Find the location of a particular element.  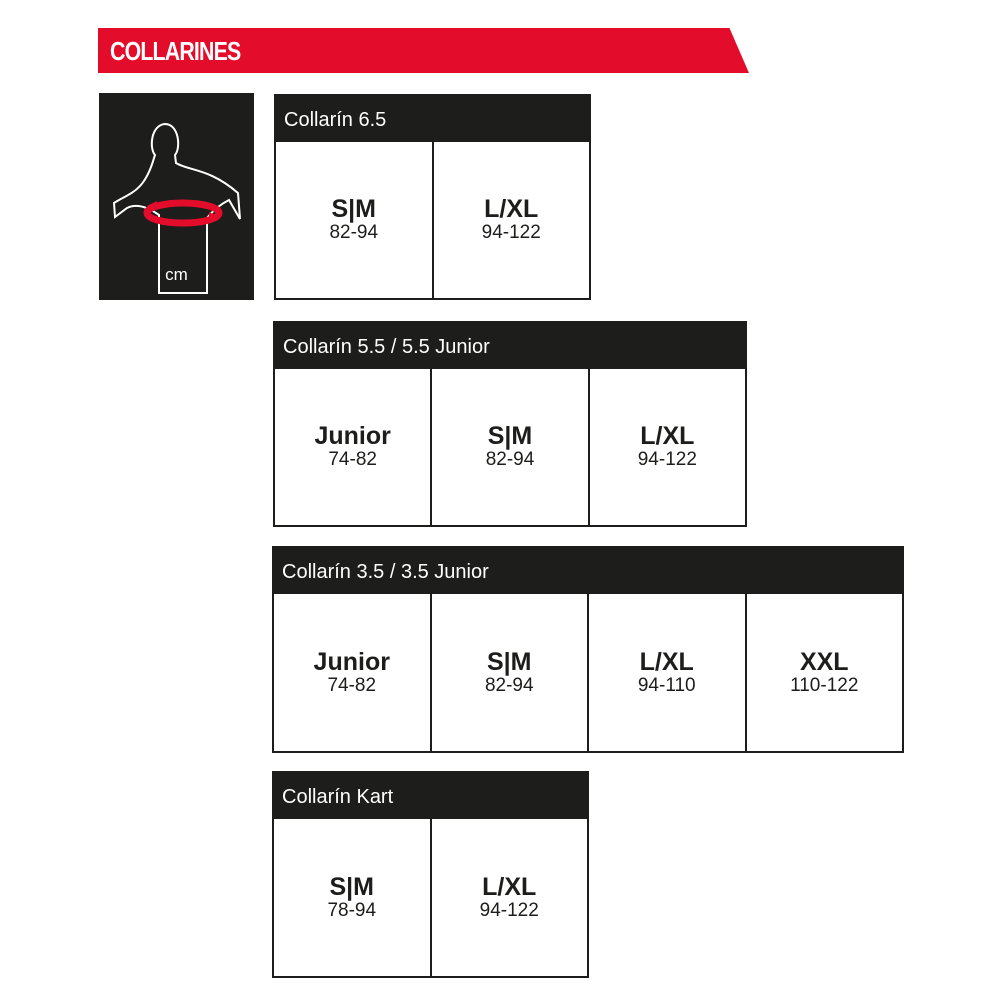

unit-label: cm is located at coordinates (176, 274).